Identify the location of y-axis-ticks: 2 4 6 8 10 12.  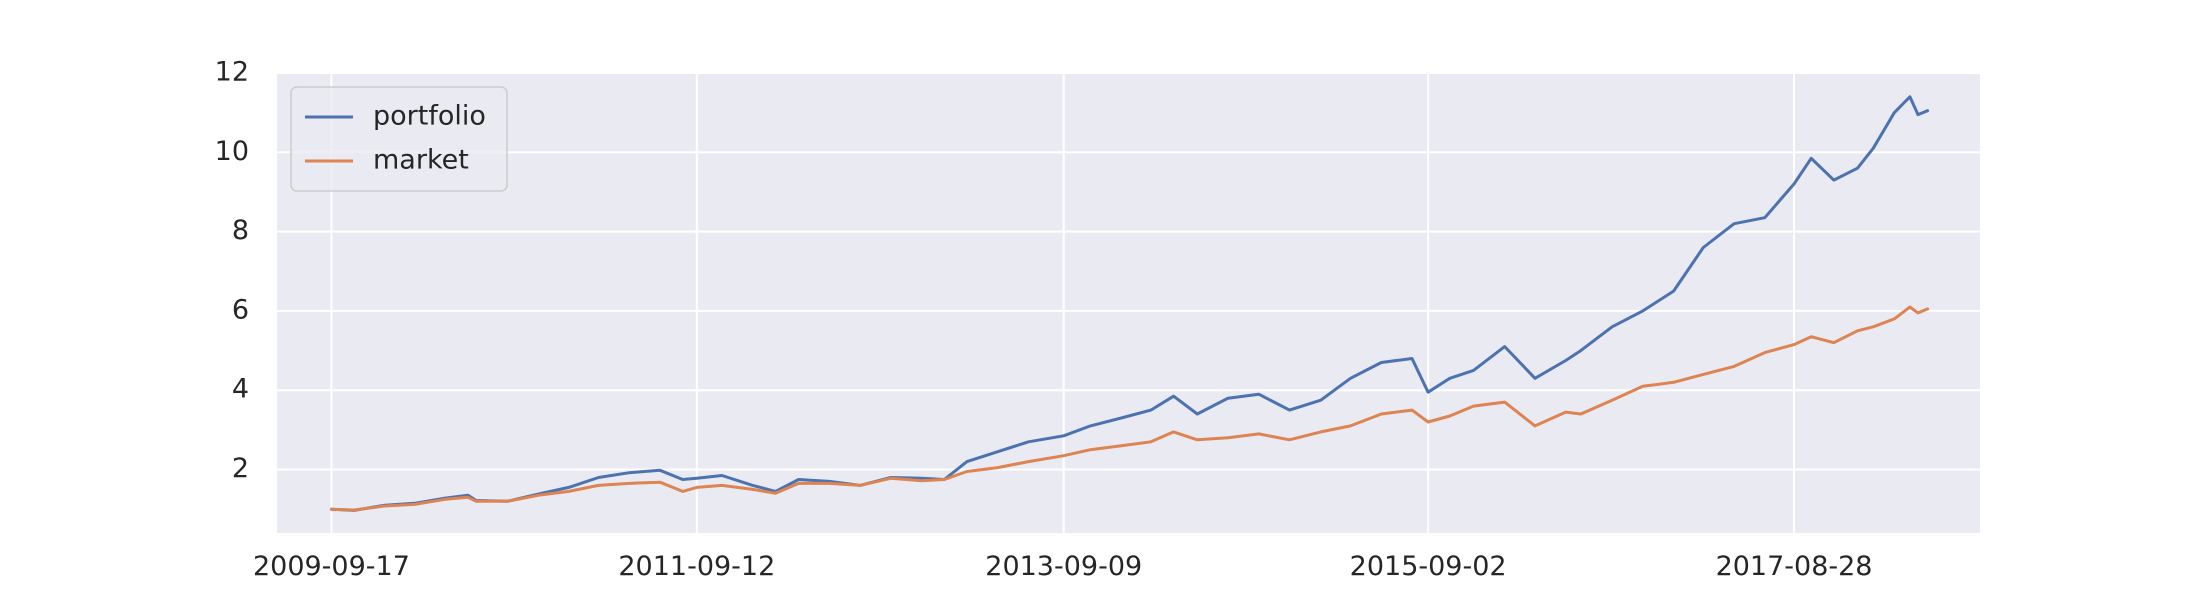
(232, 271).